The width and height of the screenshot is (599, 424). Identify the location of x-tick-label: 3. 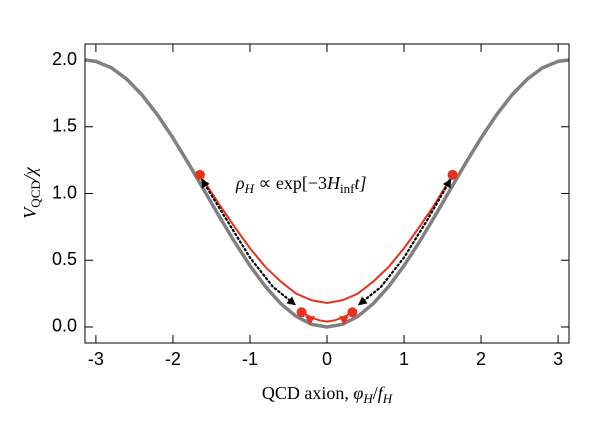
(558, 359).